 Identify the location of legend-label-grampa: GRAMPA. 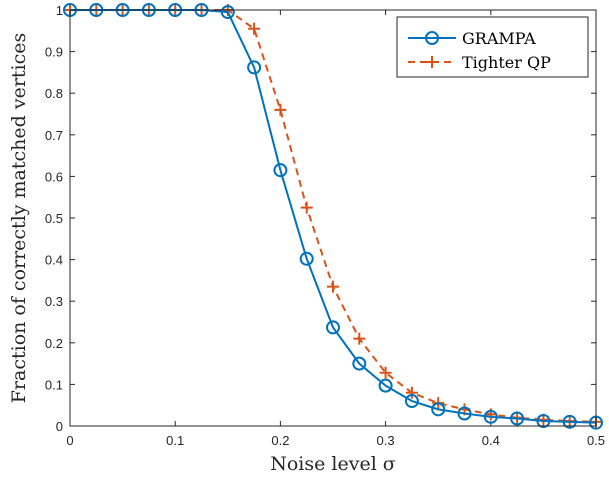
(499, 38).